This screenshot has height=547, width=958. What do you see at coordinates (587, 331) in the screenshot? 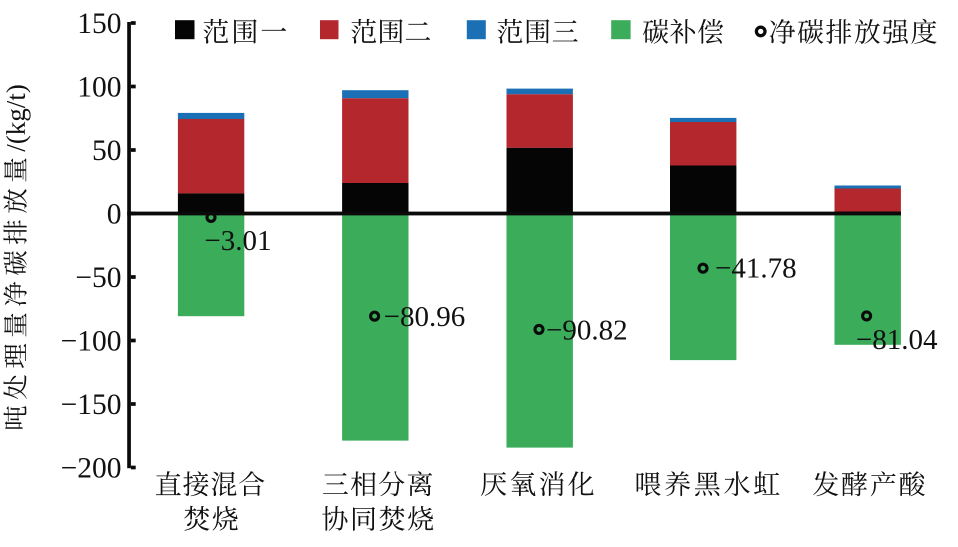
I see `svg-text: −90.82` at bounding box center [587, 331].